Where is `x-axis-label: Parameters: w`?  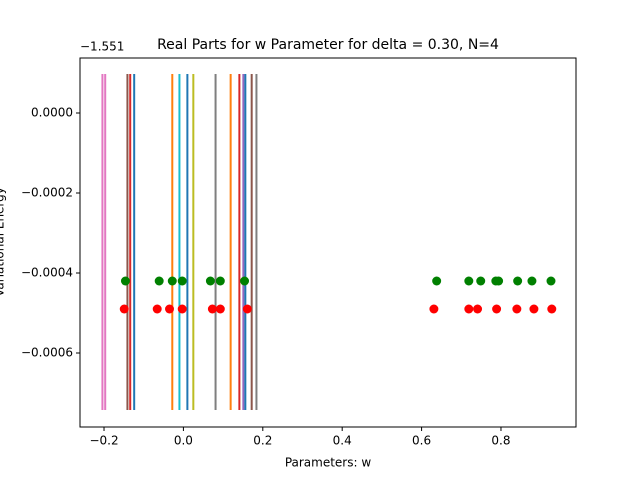 x-axis-label: Parameters: w is located at coordinates (328, 463).